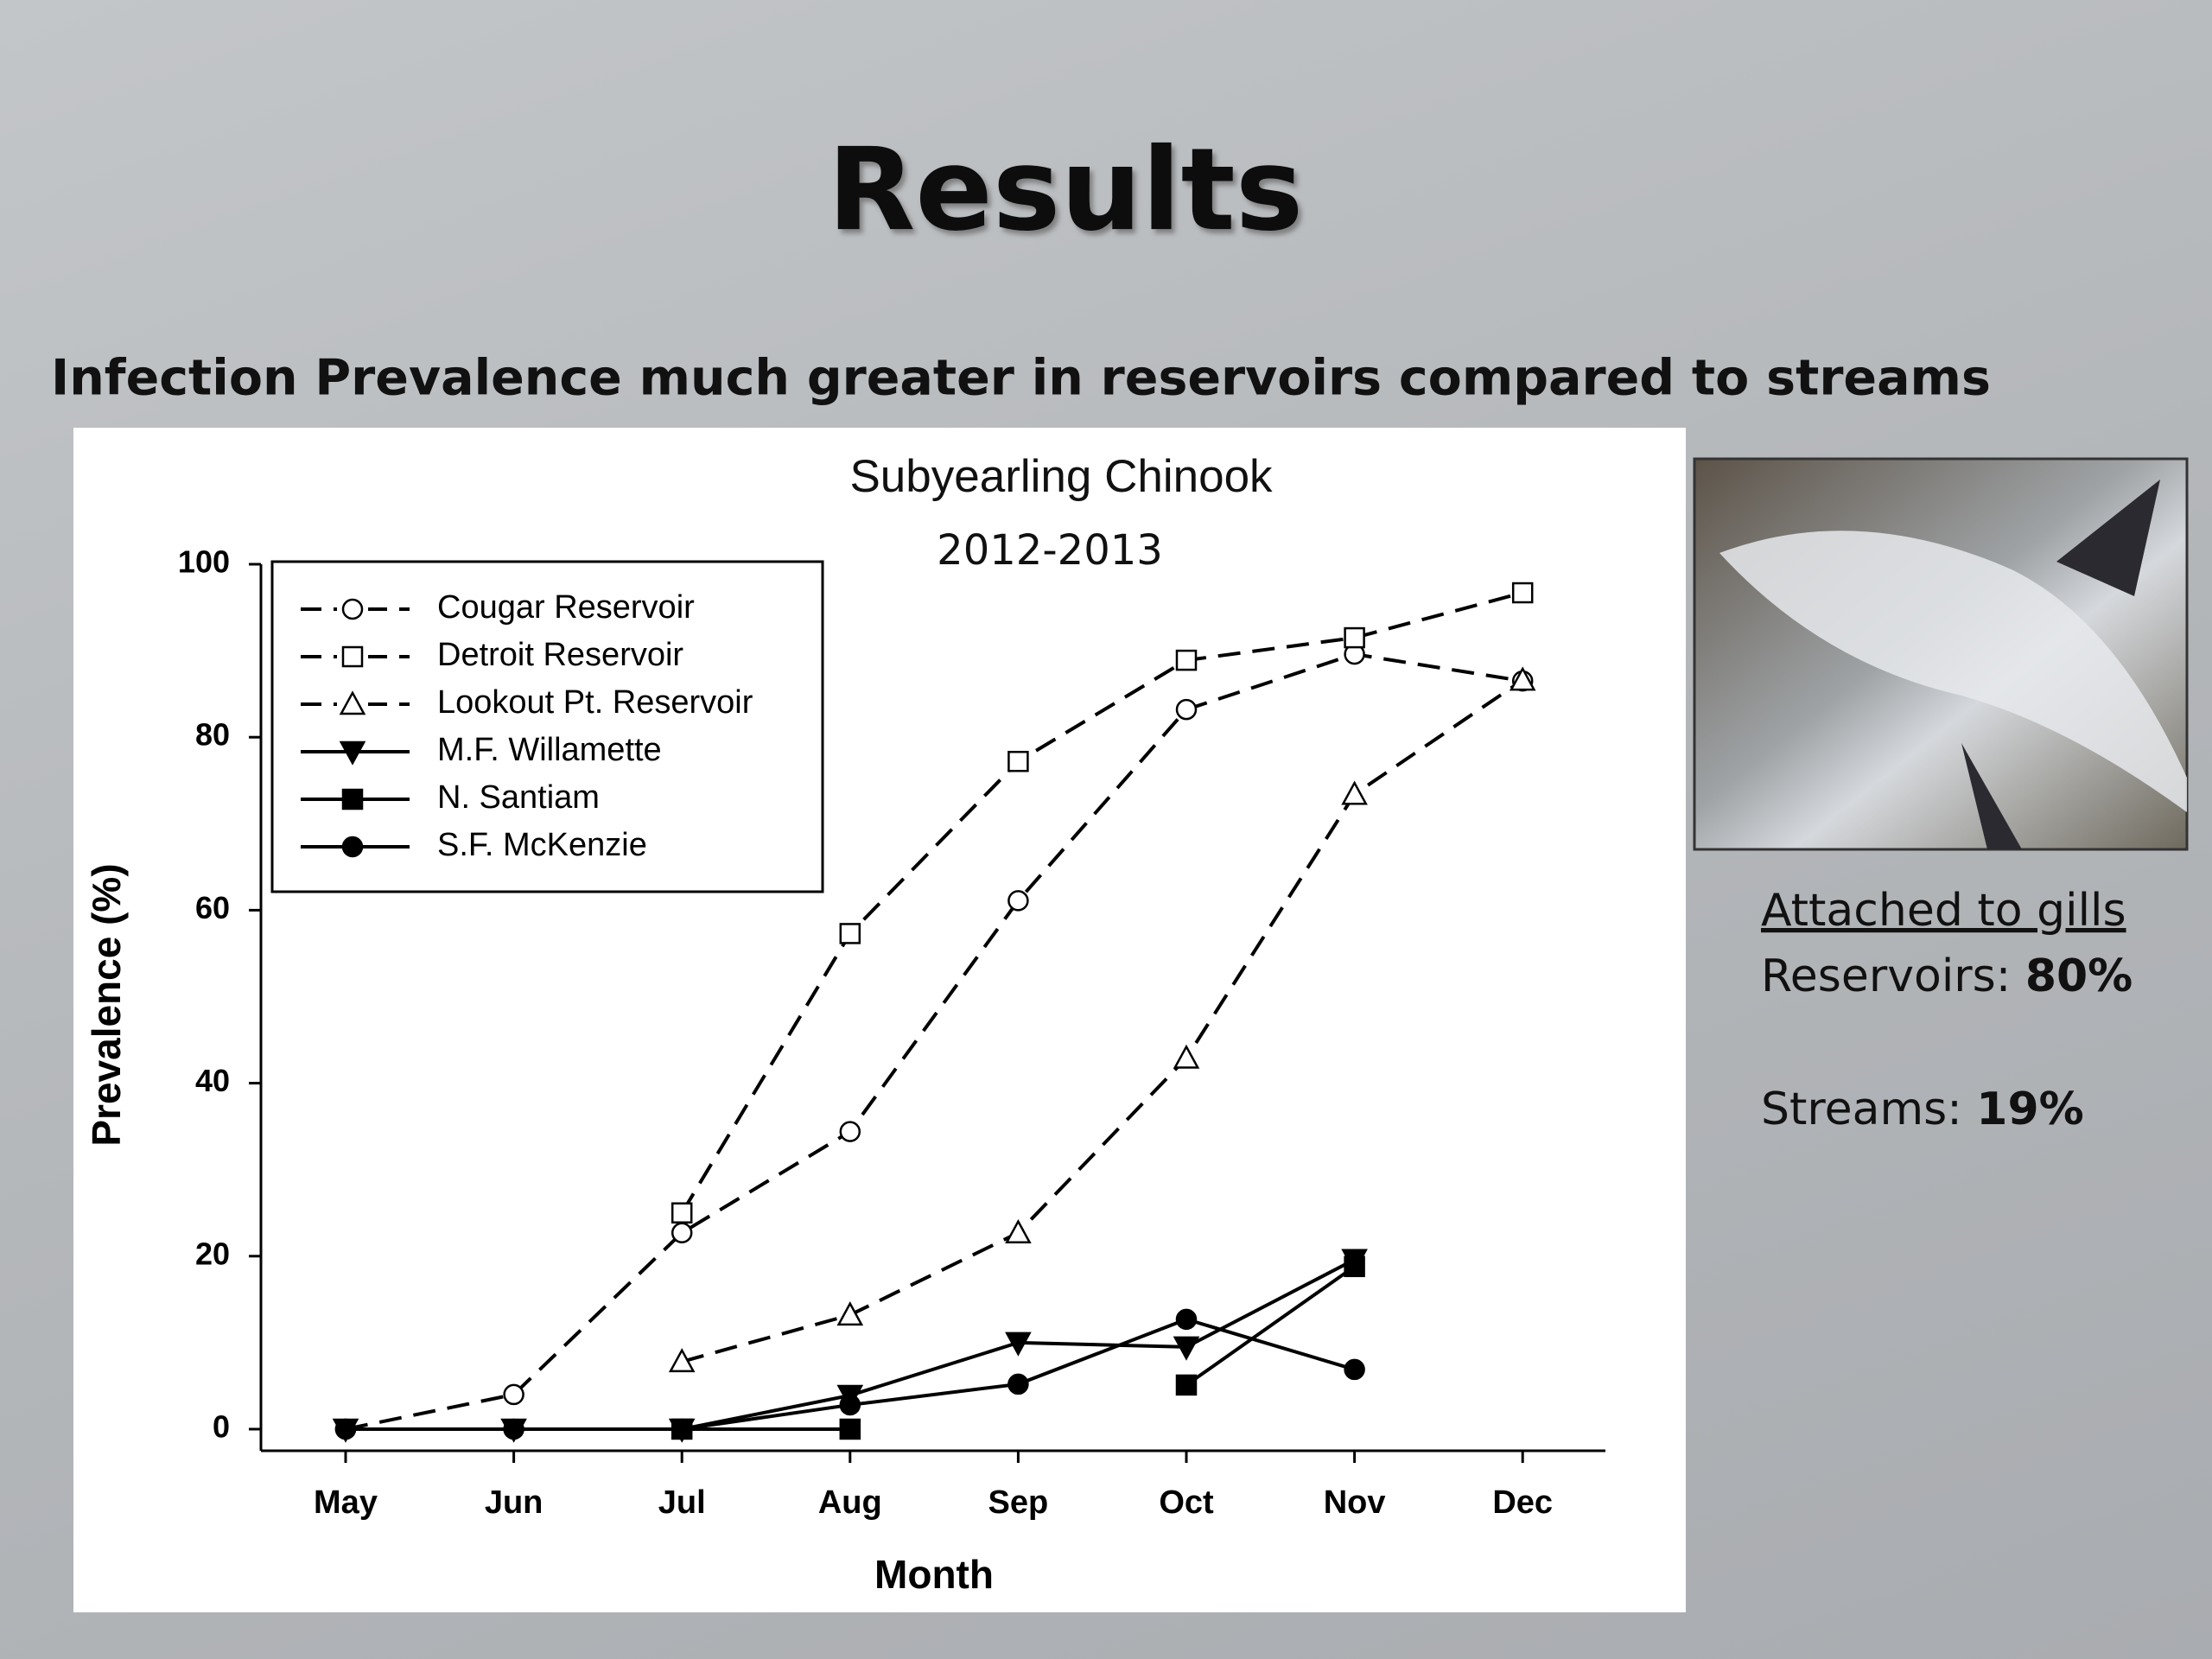  I want to click on x-tick-label: Oct, so click(1186, 1502).